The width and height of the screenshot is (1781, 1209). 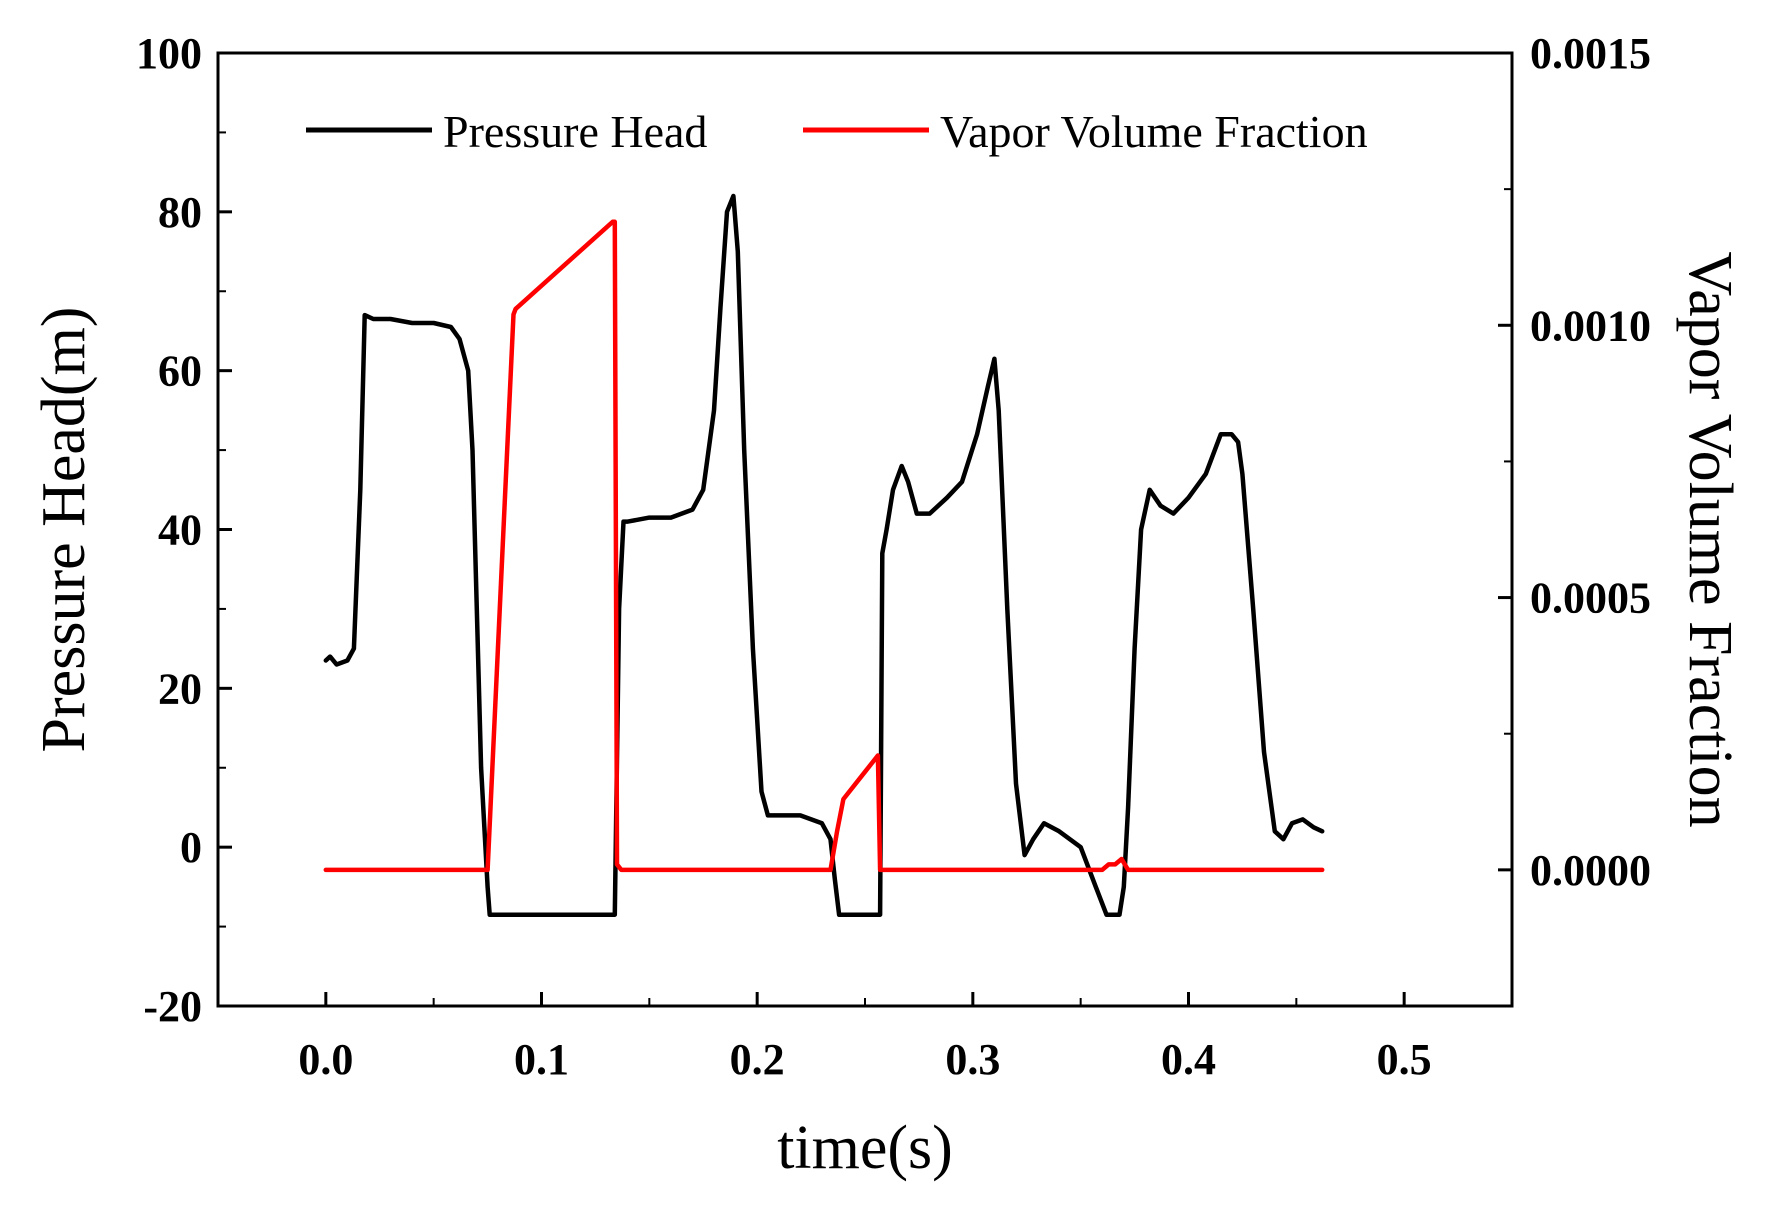 I want to click on y-tick-label: 60, so click(x=180, y=371).